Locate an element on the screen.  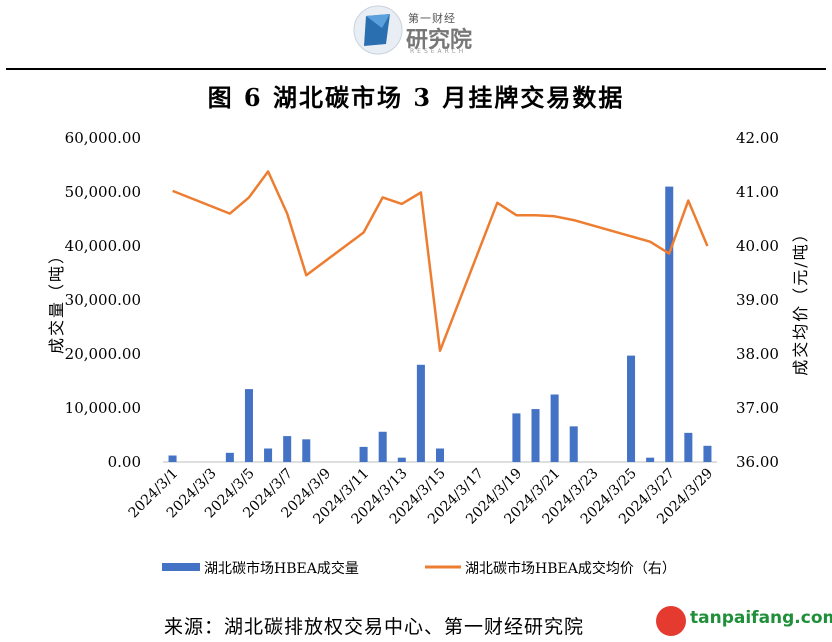
x-tick-label: 2024/3/27 is located at coordinates (647, 497).